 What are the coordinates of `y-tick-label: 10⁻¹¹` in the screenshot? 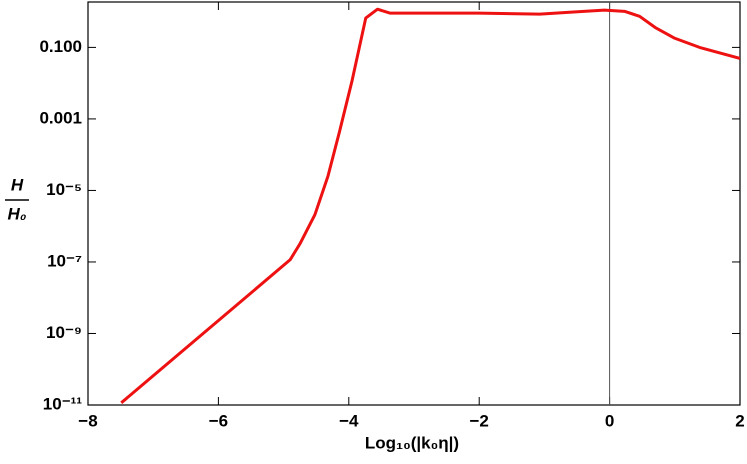 It's located at (63, 403).